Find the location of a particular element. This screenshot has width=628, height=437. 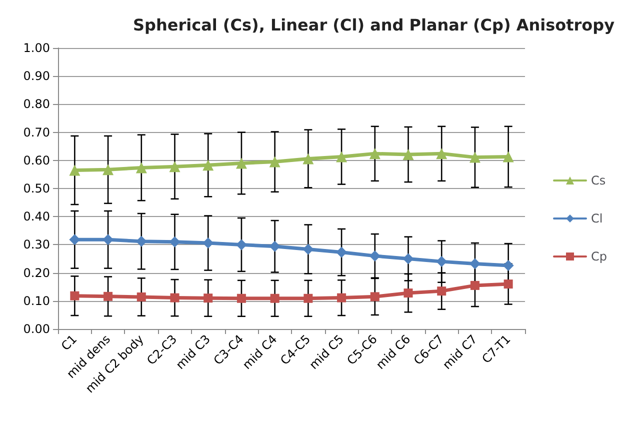

legend-label: Cs is located at coordinates (598, 181).